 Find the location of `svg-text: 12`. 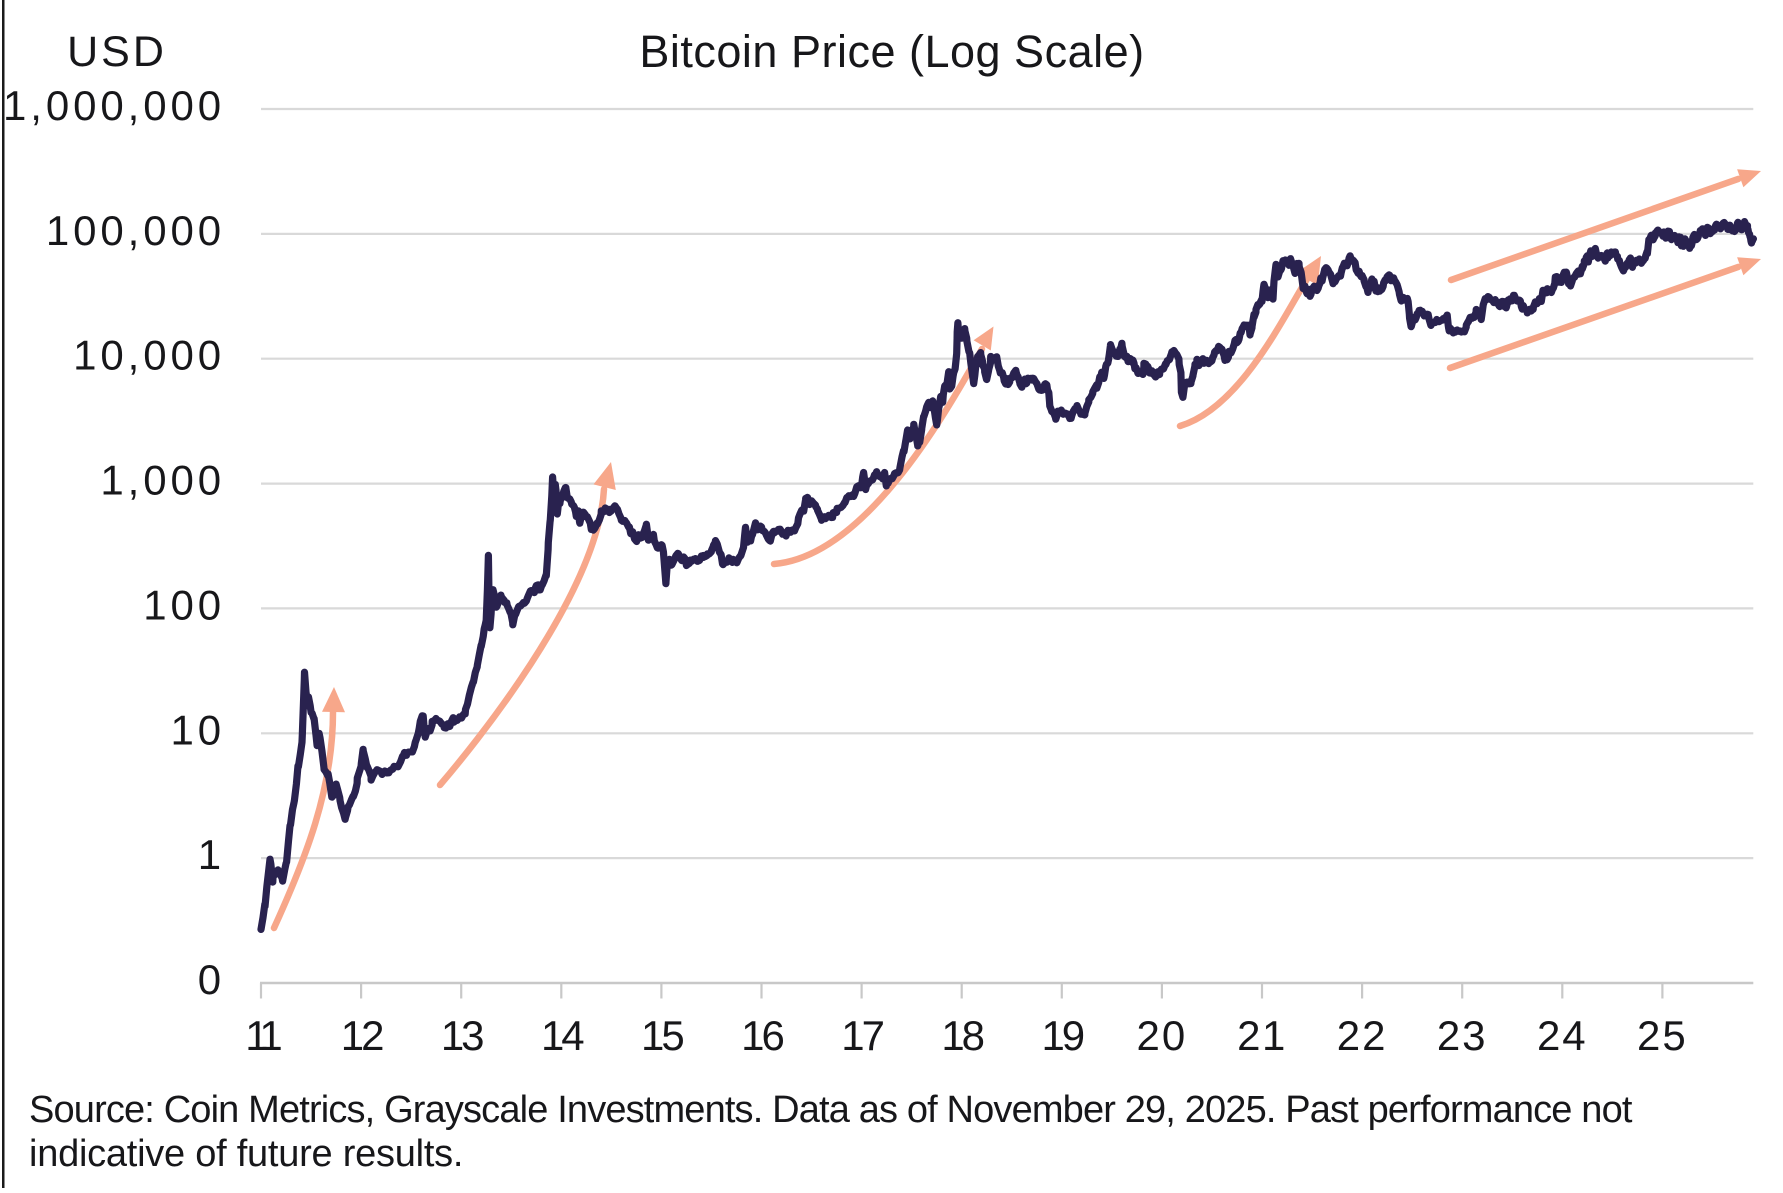

svg-text: 12 is located at coordinates (362, 1035).